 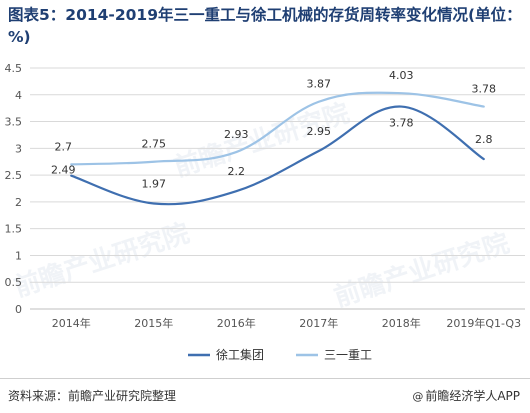 What do you see at coordinates (484, 139) in the screenshot?
I see `data-label: 2.8` at bounding box center [484, 139].